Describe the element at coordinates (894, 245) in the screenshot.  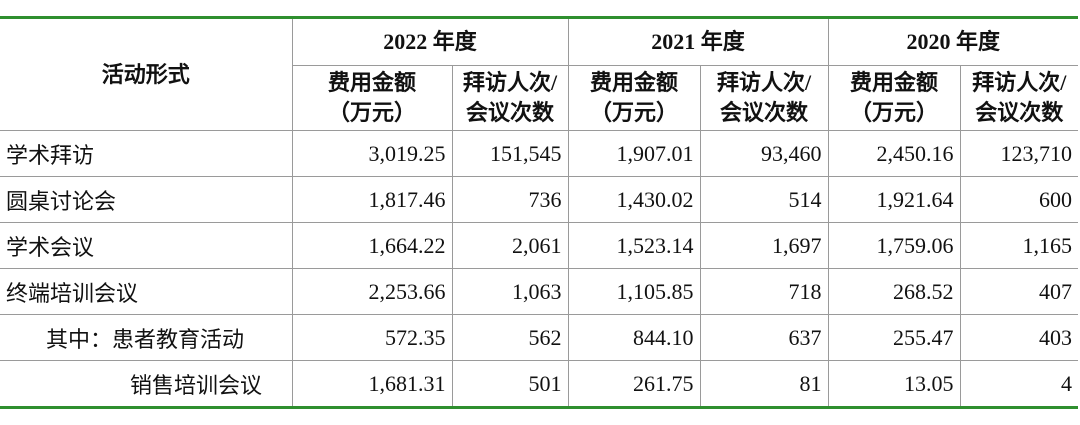
I see `cell-value: 1,759.06` at that location.